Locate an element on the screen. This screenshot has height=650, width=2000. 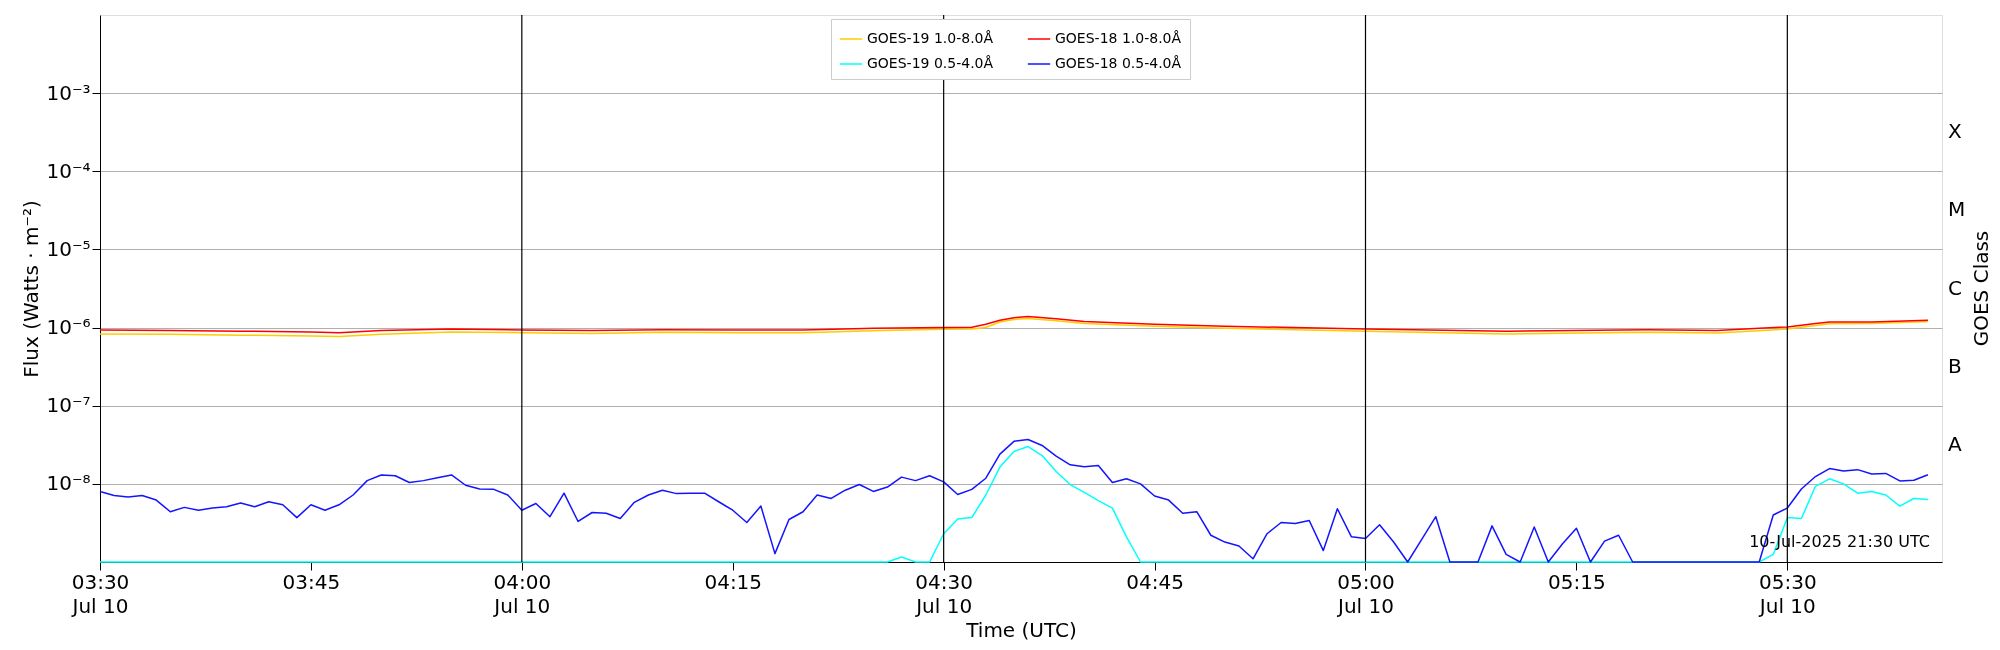
y-tick-label: 10⁻⁷ is located at coordinates (68, 405).